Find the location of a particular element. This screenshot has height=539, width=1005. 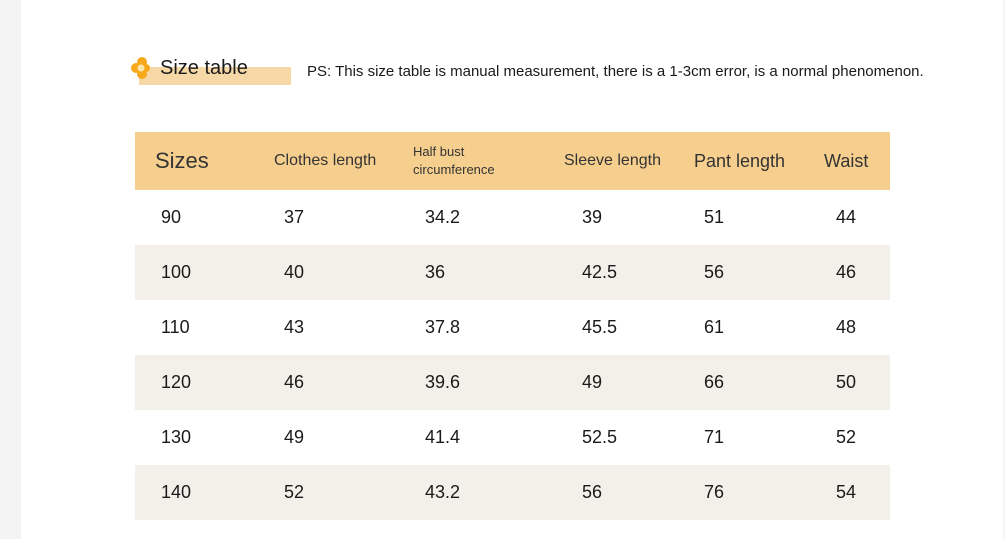

cell-sleeve-length: 39 is located at coordinates (592, 217).